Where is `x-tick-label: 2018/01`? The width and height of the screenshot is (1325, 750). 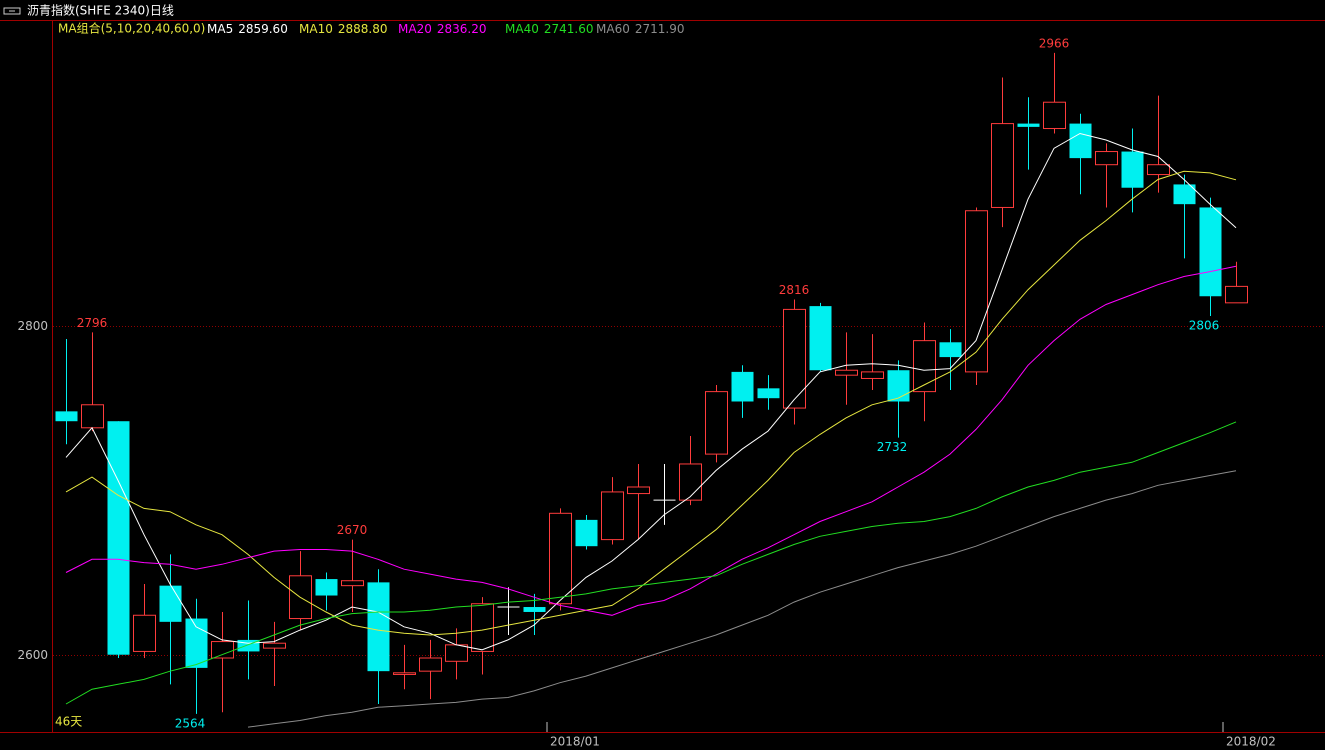
x-tick-label: 2018/01 is located at coordinates (575, 742).